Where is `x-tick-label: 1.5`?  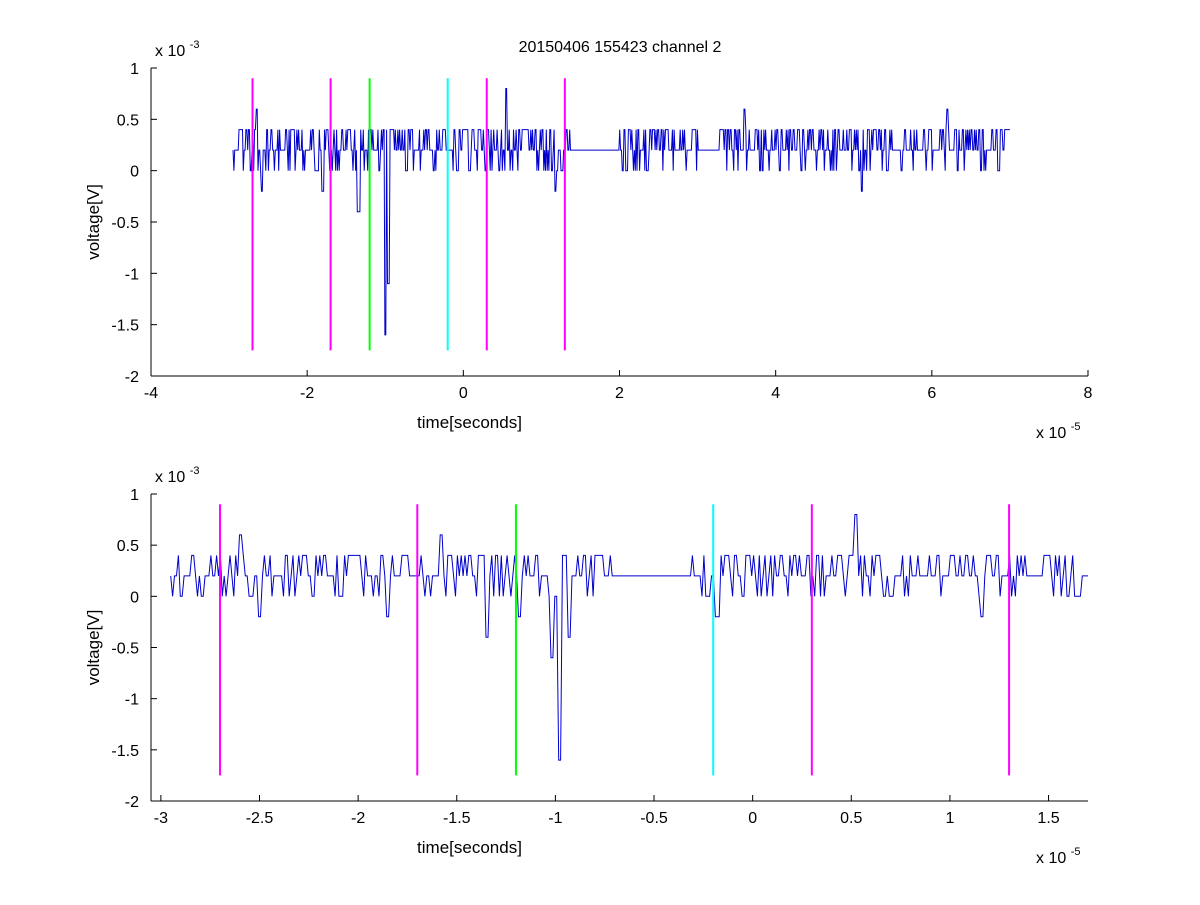
x-tick-label: 1.5 is located at coordinates (1048, 818).